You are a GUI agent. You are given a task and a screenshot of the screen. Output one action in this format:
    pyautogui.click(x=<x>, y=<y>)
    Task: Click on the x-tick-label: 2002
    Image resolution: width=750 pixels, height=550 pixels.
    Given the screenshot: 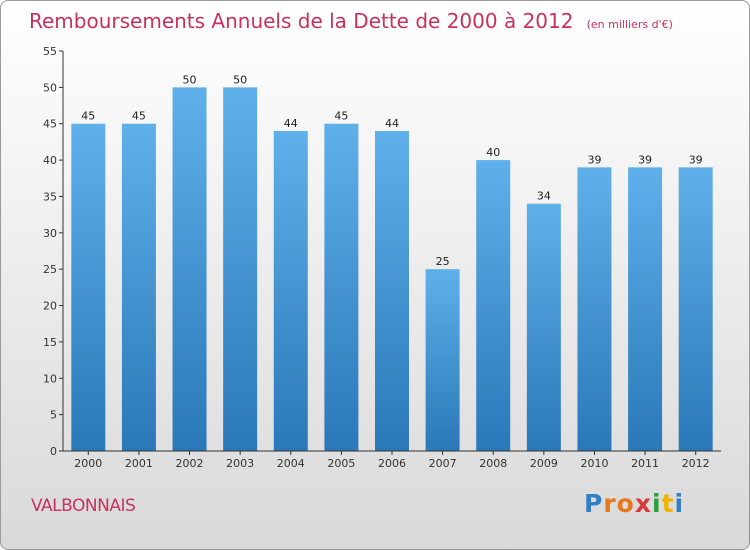 What is the action you would take?
    pyautogui.click(x=190, y=463)
    